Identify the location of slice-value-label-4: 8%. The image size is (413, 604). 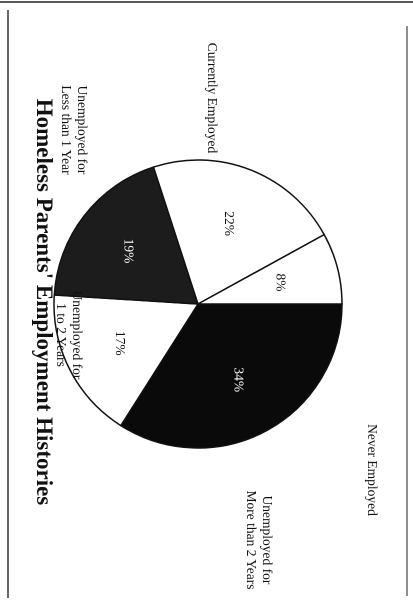
(281, 283).